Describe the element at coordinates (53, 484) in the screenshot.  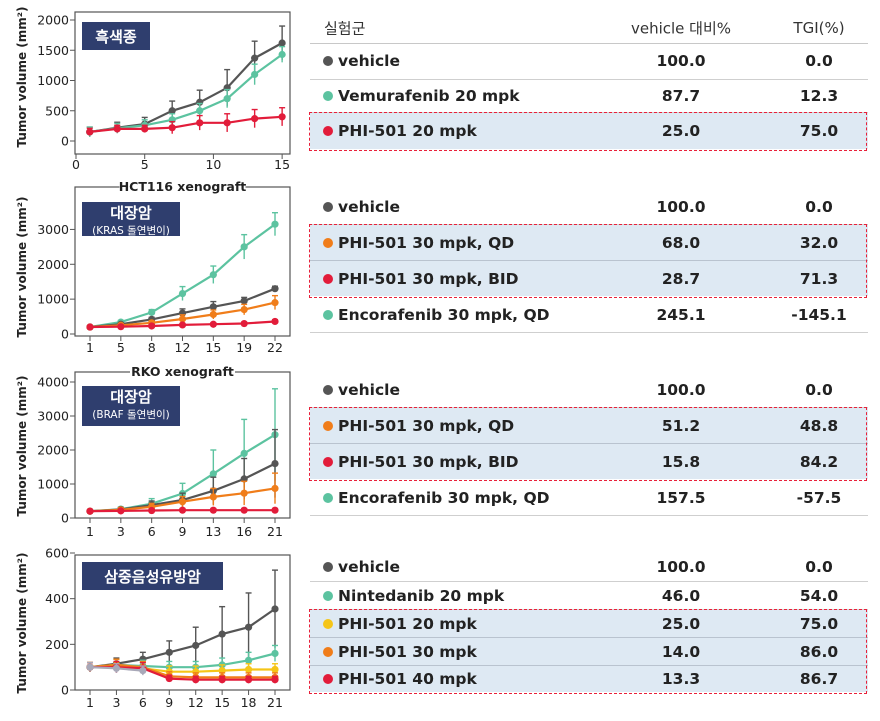
I see `y-tick-label: 1000` at that location.